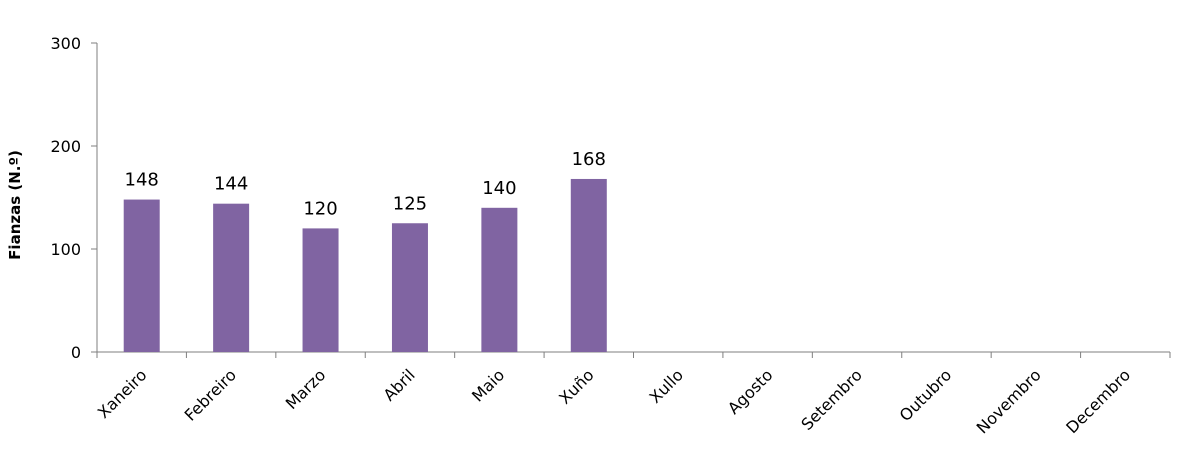  I want to click on x-tick-label: Novembro, so click(1009, 401).